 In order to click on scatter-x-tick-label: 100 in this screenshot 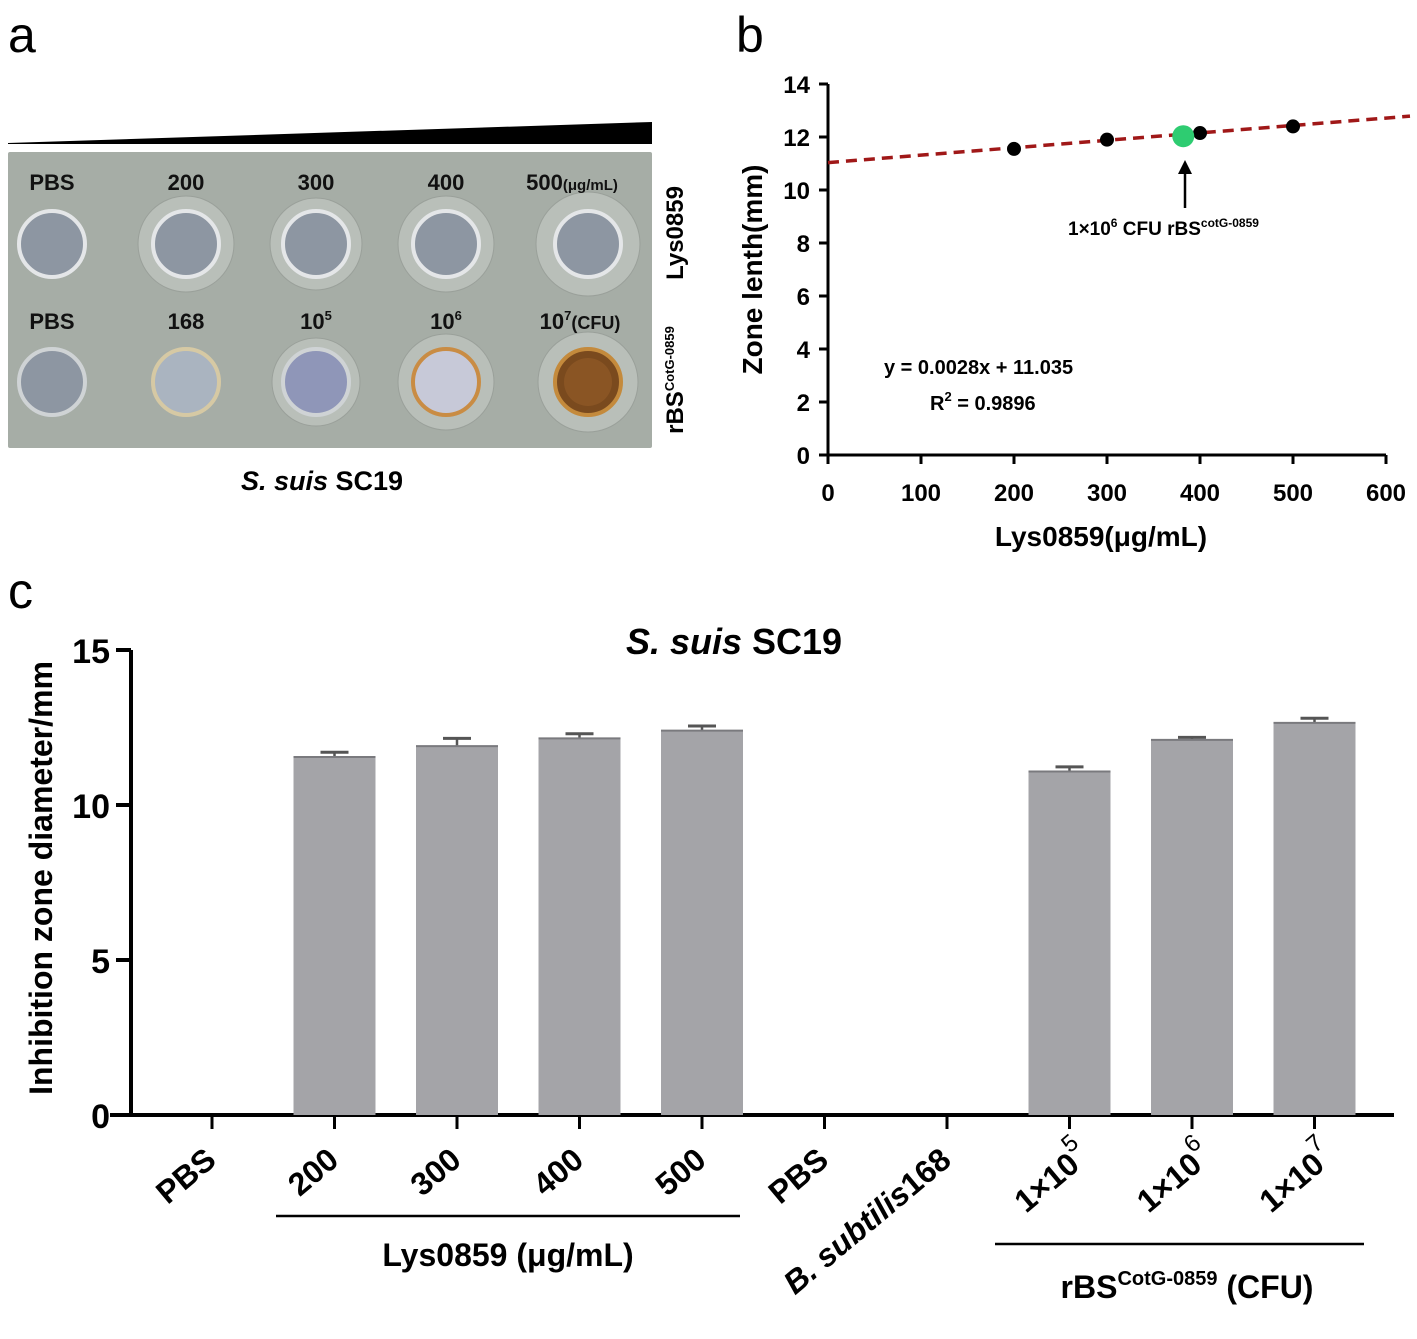, I will do `click(921, 493)`.